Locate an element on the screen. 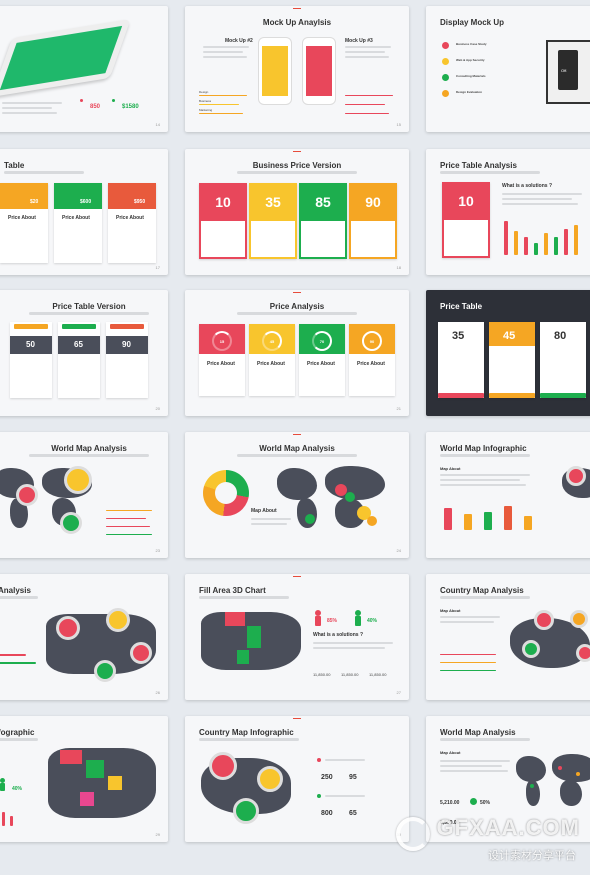 This screenshot has width=590, height=875. page-number: 26 is located at coordinates (157, 692).